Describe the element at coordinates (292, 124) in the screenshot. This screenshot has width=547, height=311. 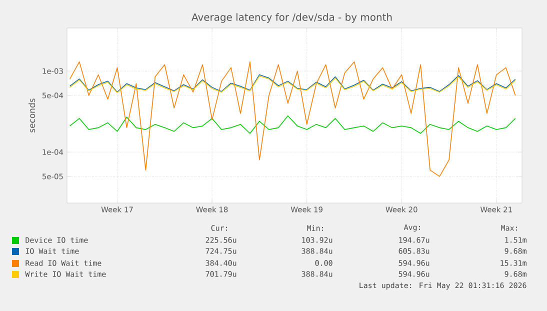
I see `line-series` at that location.